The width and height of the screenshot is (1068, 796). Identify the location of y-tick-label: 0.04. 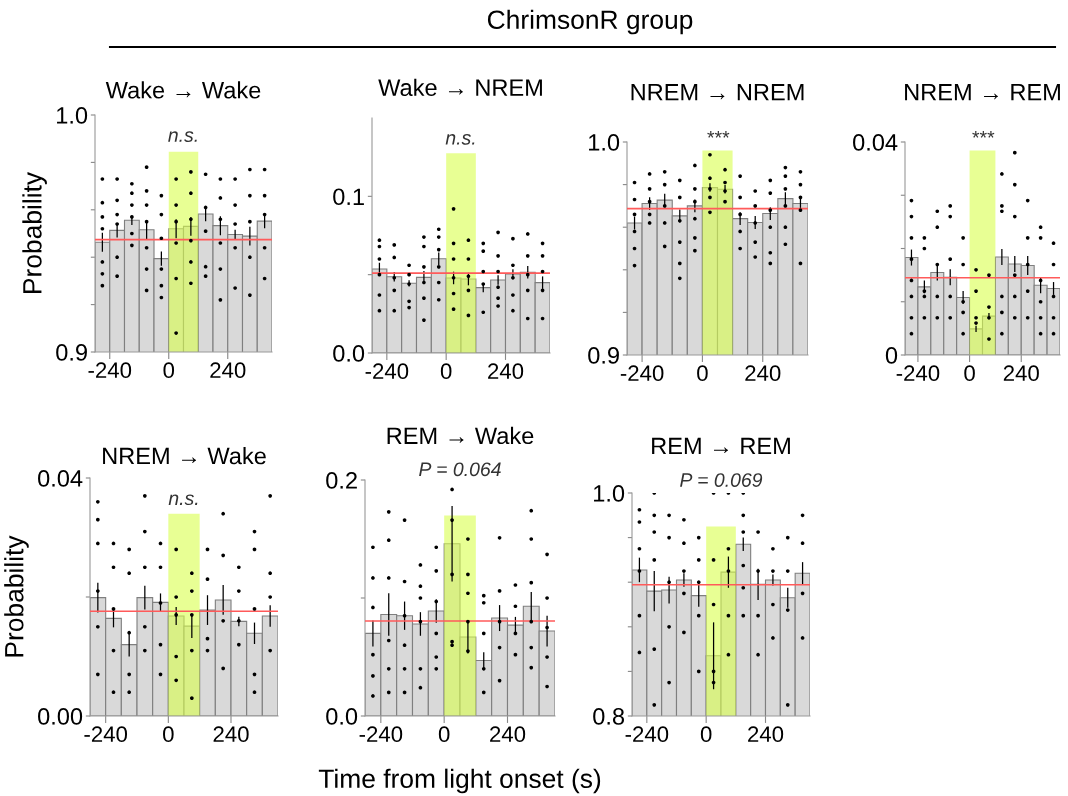
(875, 142).